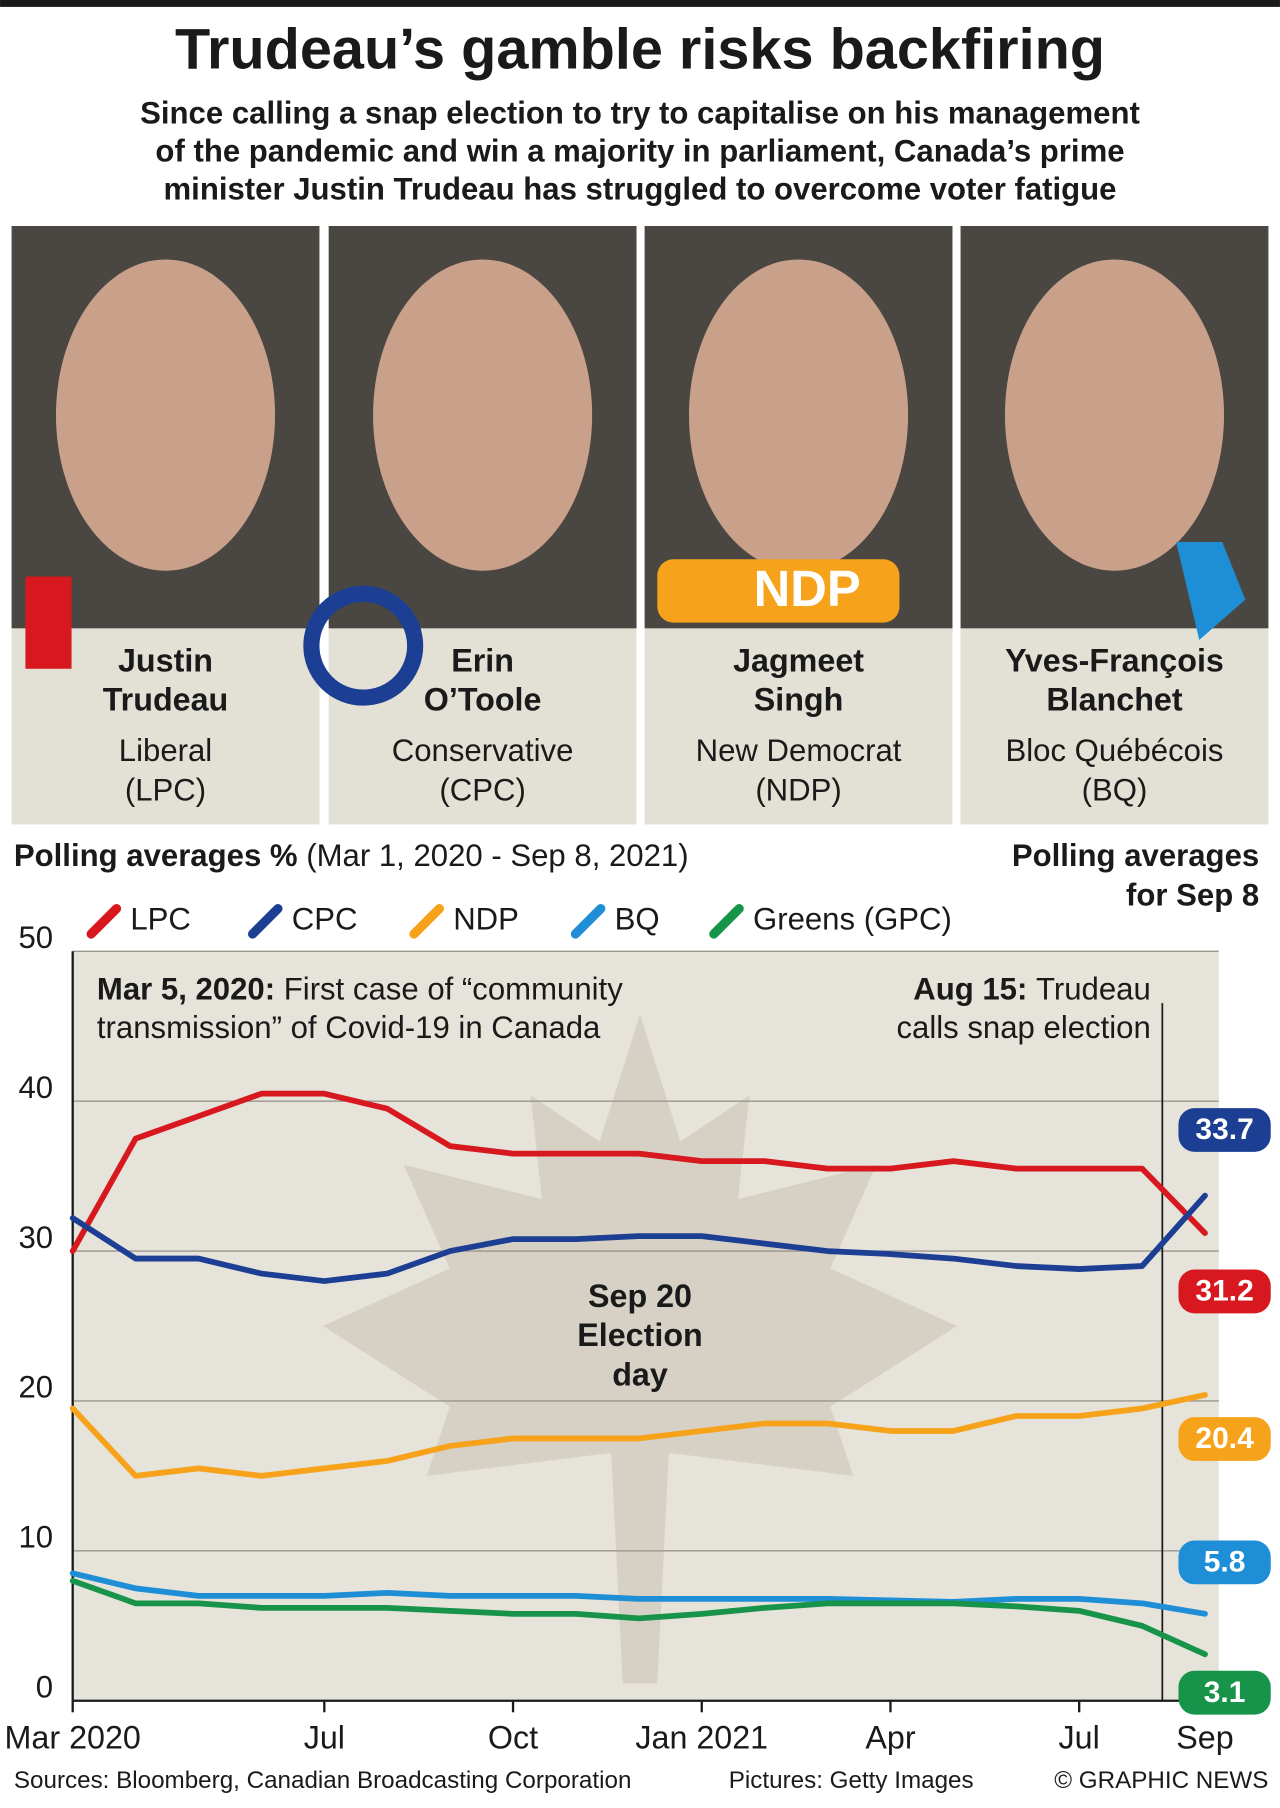  I want to click on ndp-logo-text: NDP, so click(807, 588).